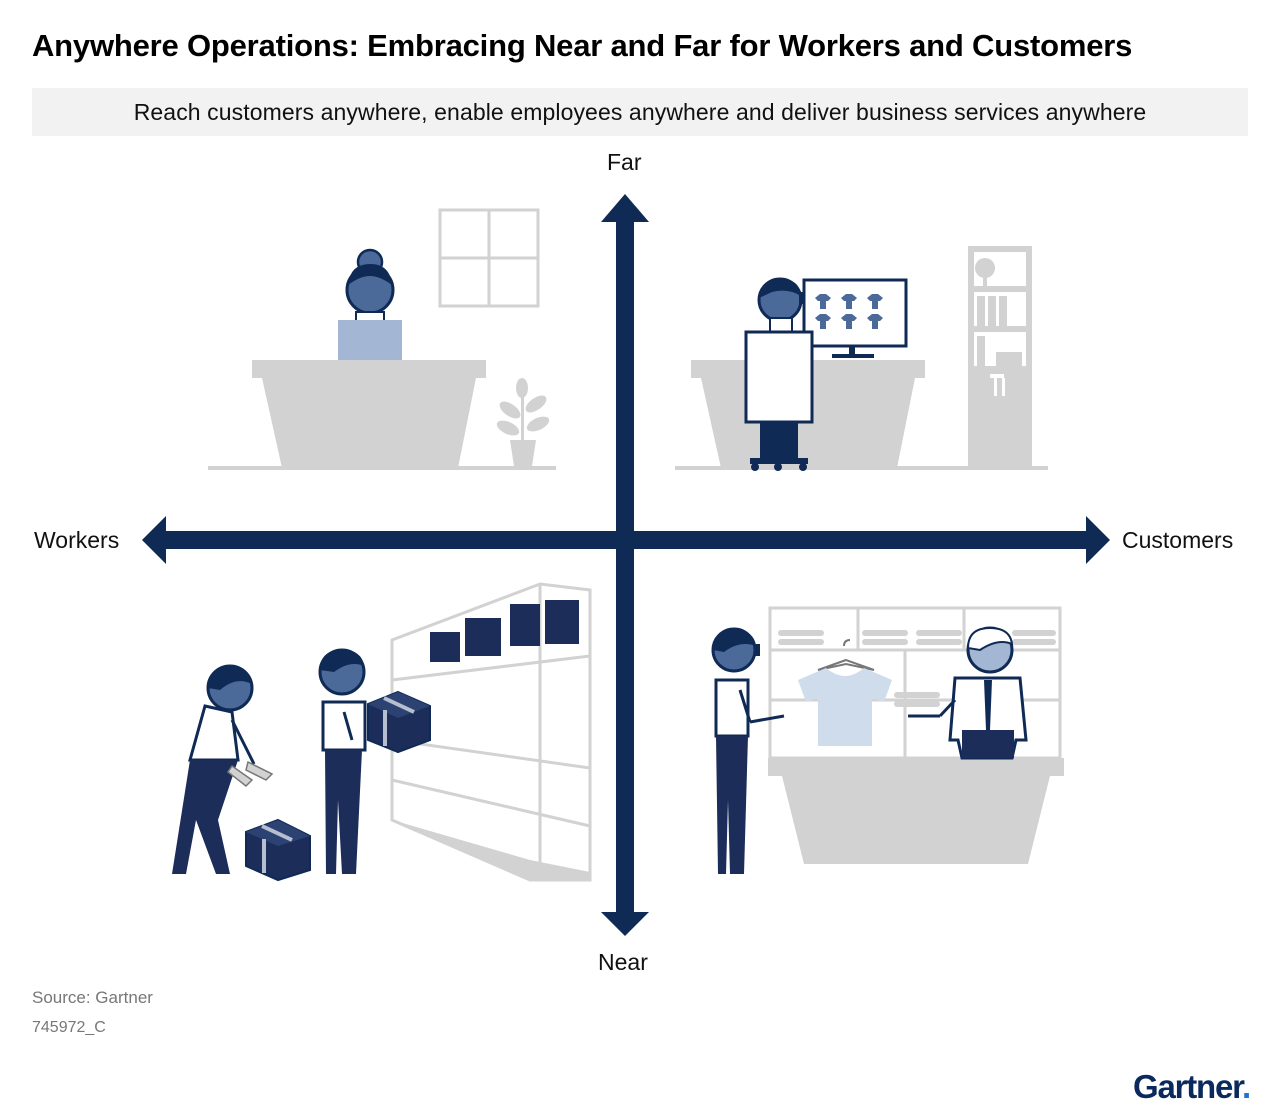 The height and width of the screenshot is (1115, 1280). I want to click on t-shirt-icon, so click(845, 692).